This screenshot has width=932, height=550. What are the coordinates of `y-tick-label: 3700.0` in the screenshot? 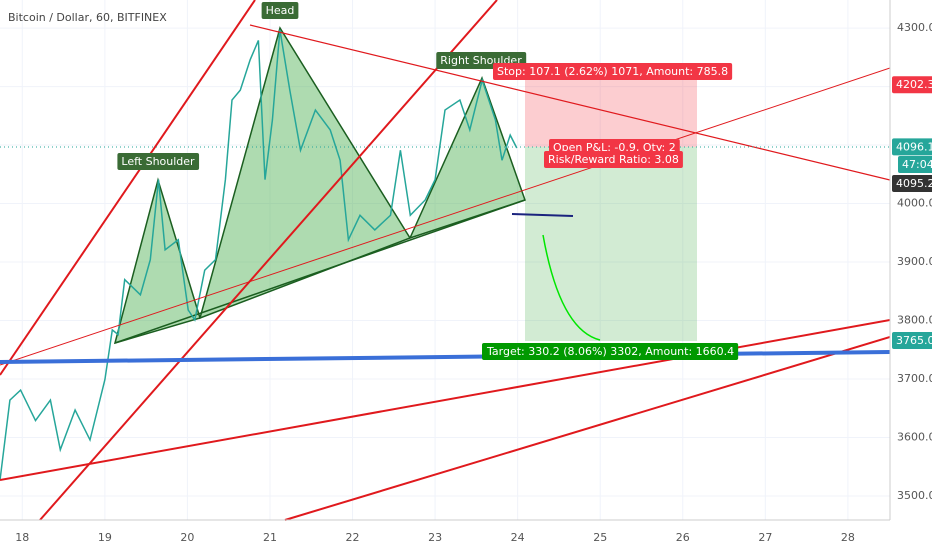 It's located at (914, 378).